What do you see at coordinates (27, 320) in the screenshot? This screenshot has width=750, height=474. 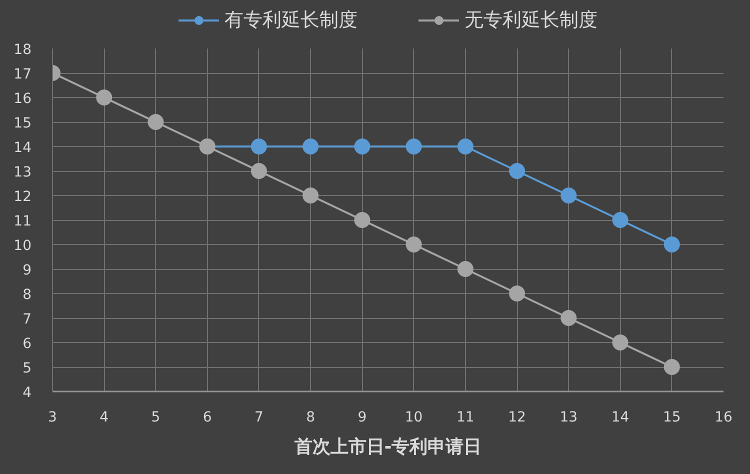 I see `y-tick-label: 7` at bounding box center [27, 320].